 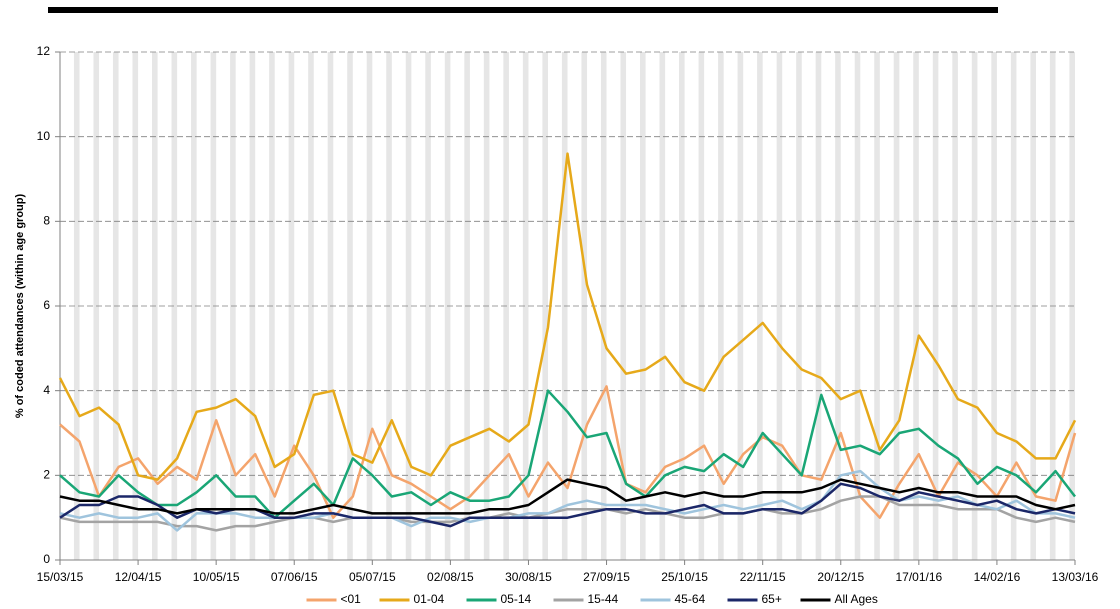 What do you see at coordinates (429, 599) in the screenshot?
I see `legend-label: 01-04` at bounding box center [429, 599].